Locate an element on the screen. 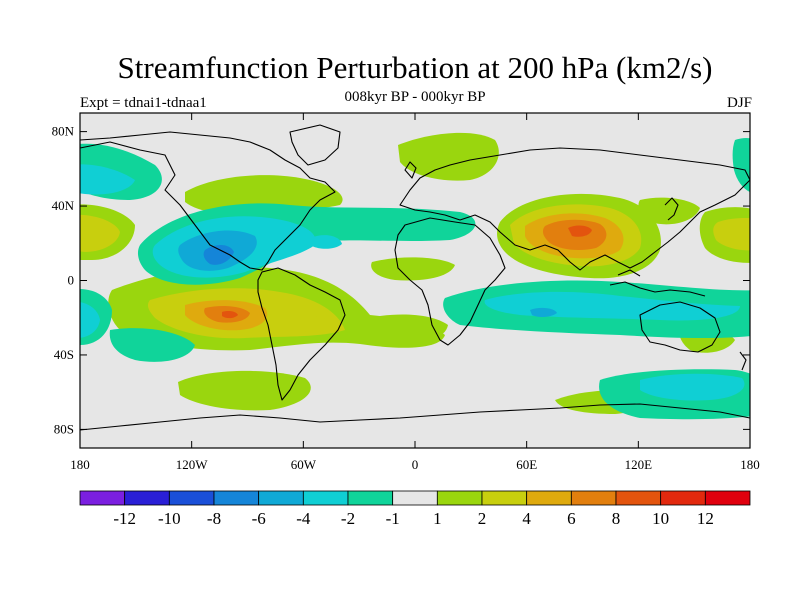 This screenshot has width=800, height=600. colorbar-label: 4 is located at coordinates (526, 518).